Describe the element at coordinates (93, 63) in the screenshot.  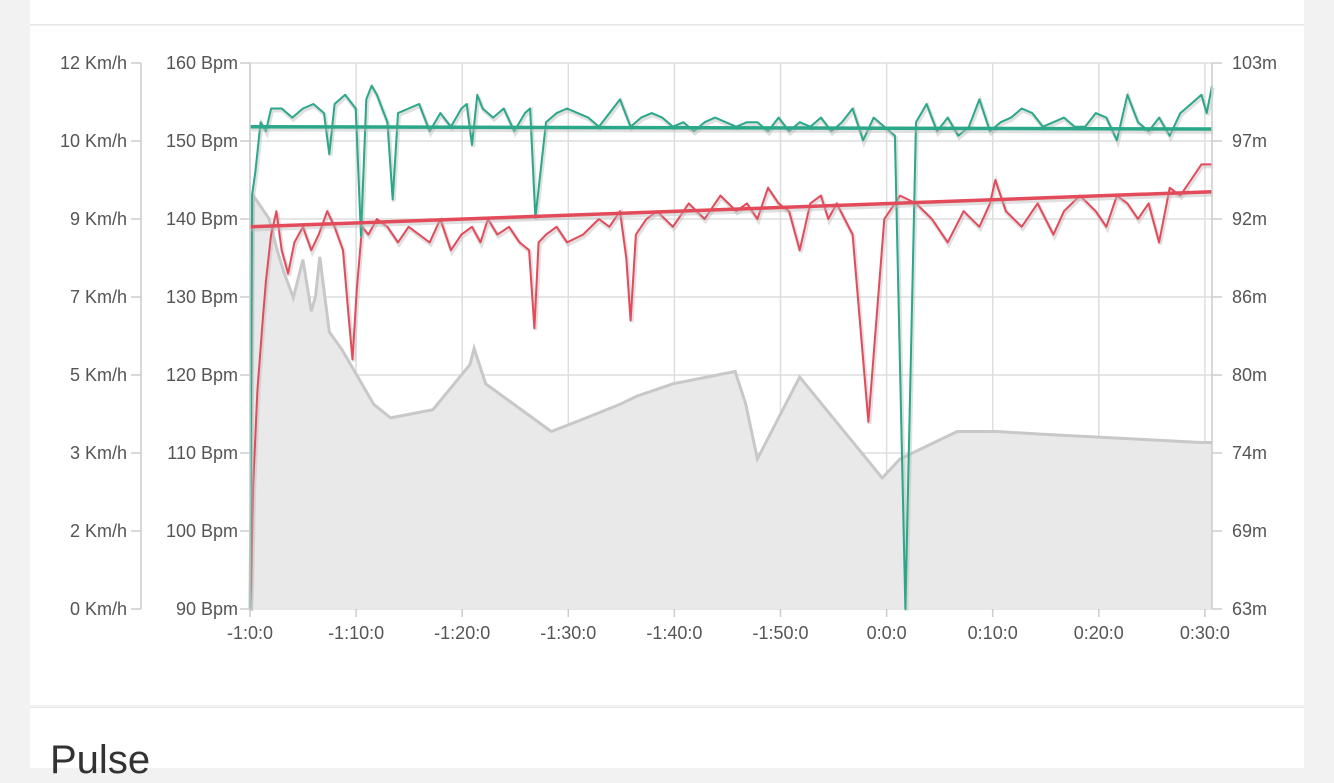
I see `speed-tick-label: 12 Km/h` at that location.